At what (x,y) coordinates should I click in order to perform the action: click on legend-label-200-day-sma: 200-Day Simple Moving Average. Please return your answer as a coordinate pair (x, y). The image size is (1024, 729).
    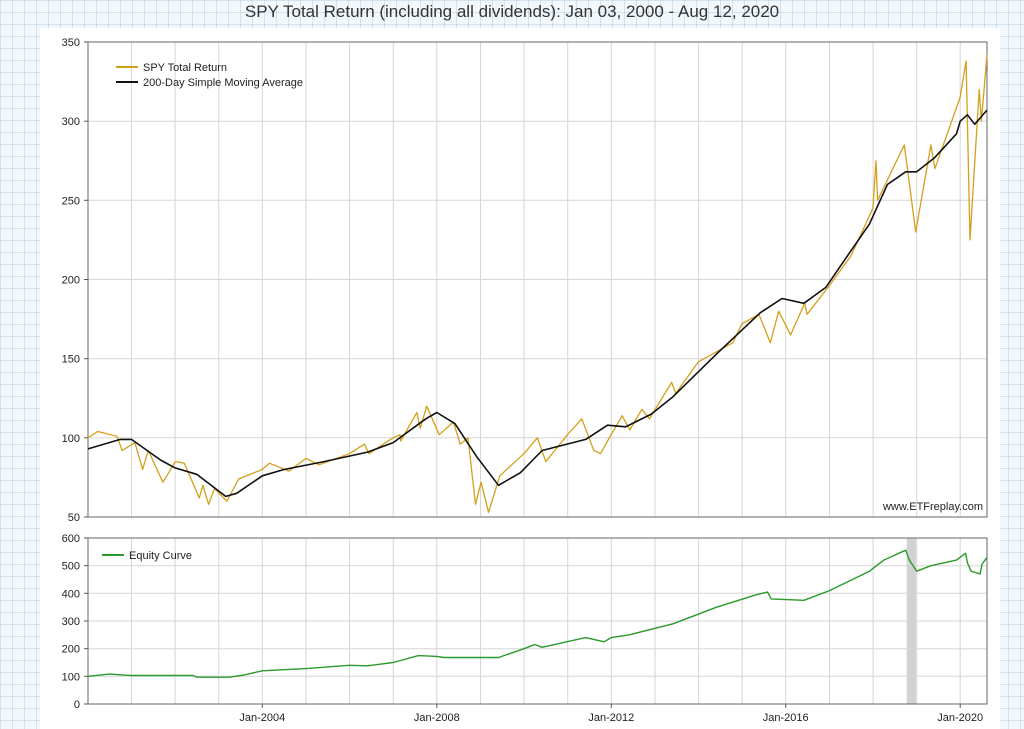
    Looking at the image, I should click on (223, 83).